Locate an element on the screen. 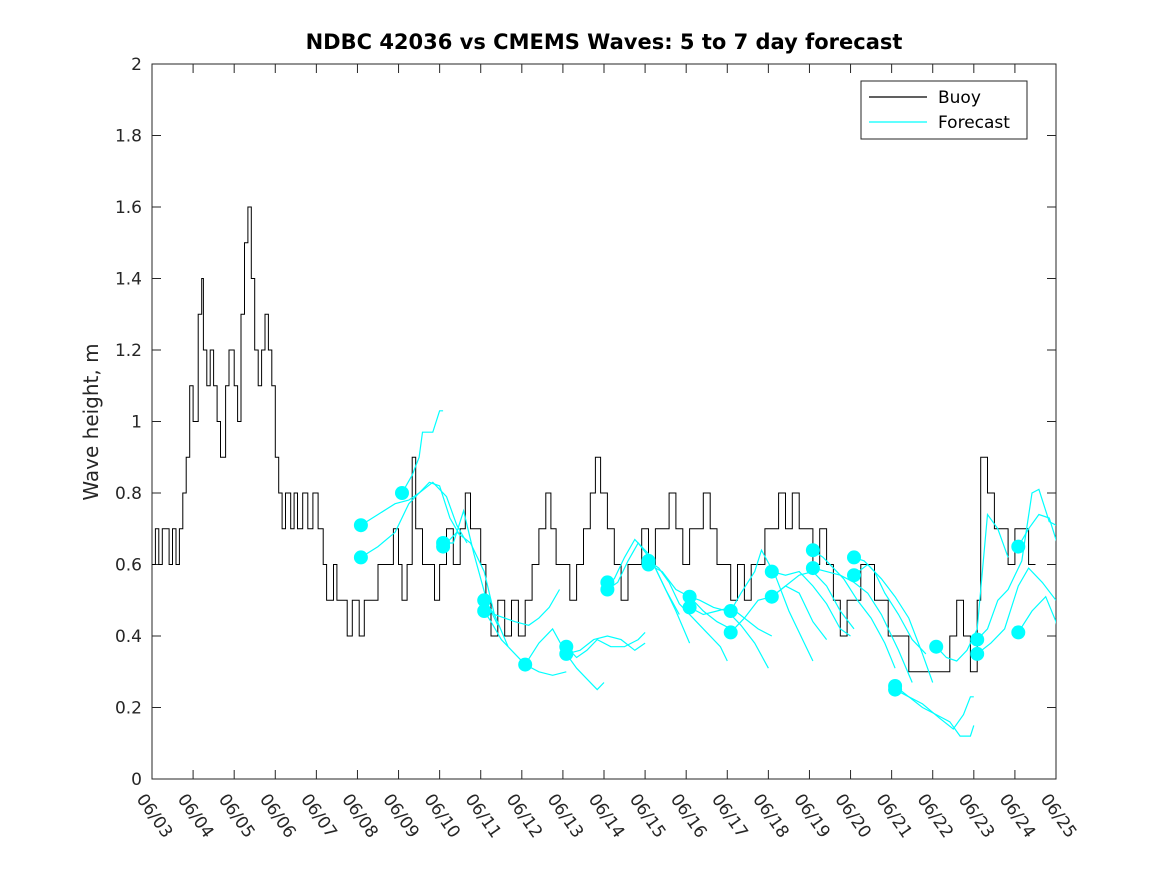 Image resolution: width=1167 pixels, height=875 pixels. legend-label: Forecast is located at coordinates (974, 123).